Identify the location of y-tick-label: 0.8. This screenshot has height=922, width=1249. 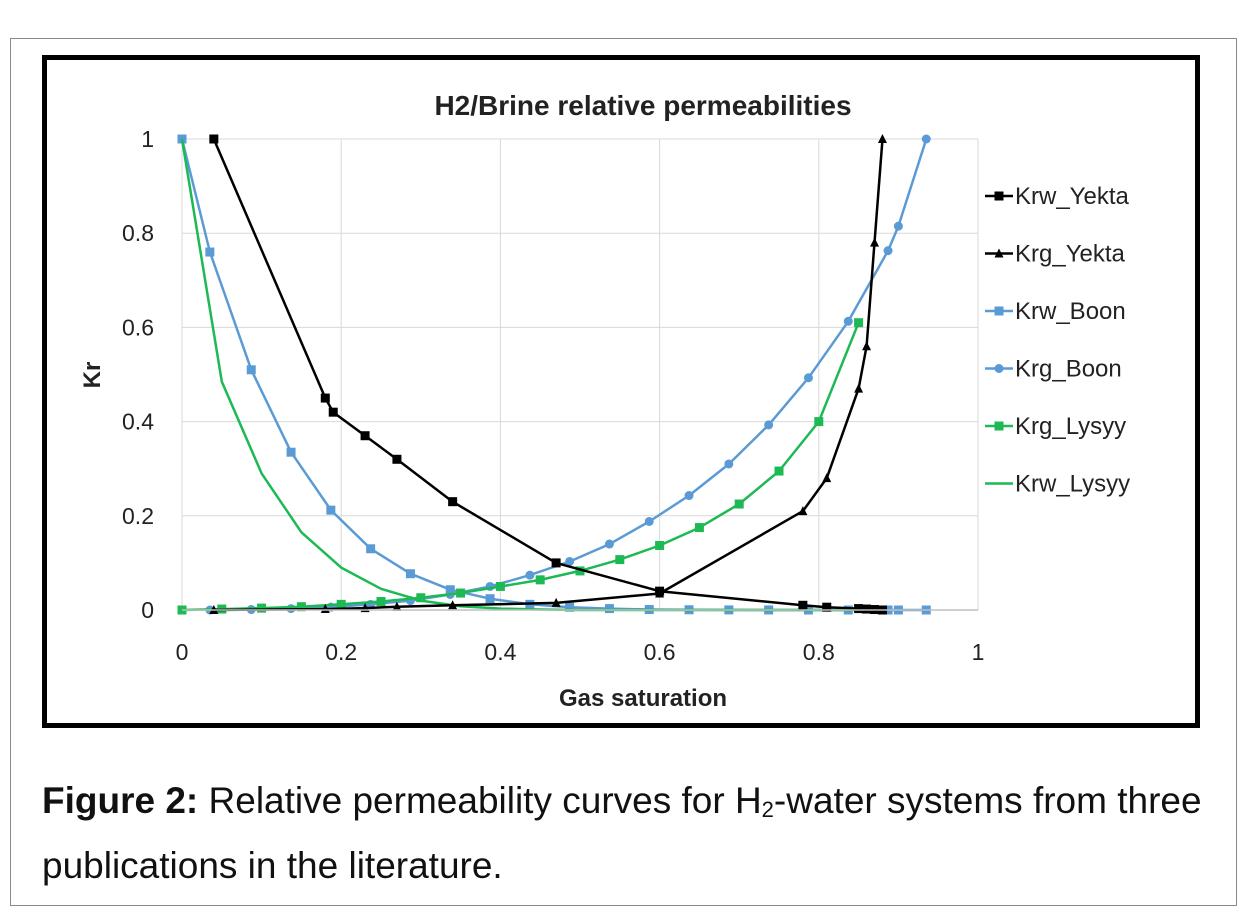
(138, 233).